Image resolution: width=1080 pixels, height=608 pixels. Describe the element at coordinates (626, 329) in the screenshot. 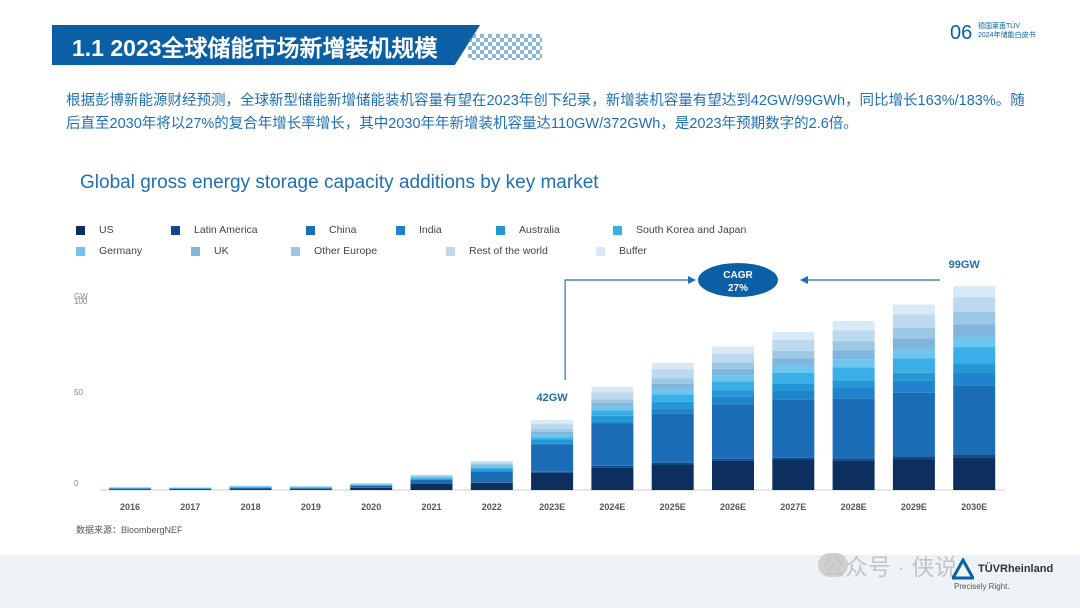

I see `cagr-arrow-left` at that location.